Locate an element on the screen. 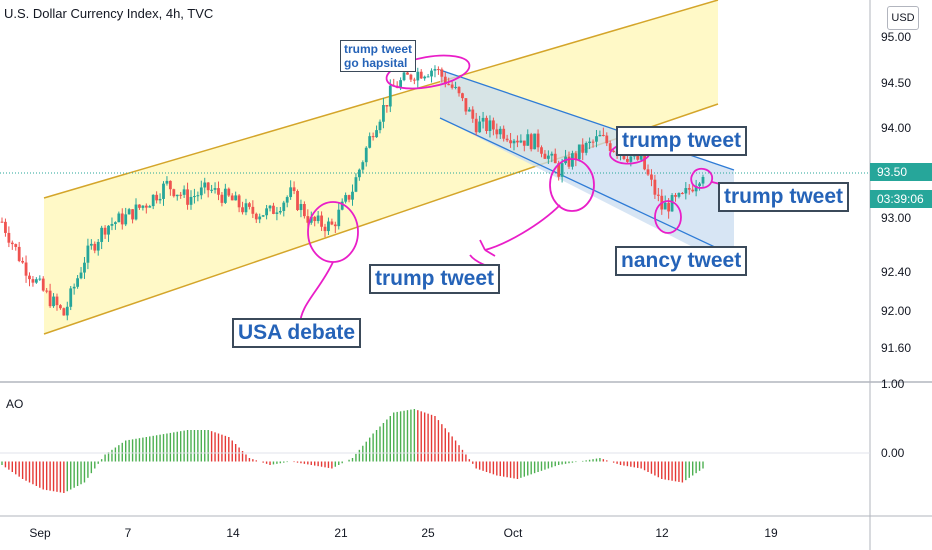 The width and height of the screenshot is (932, 550). annotation-nancy-tweet: nancy tweet is located at coordinates (681, 261).